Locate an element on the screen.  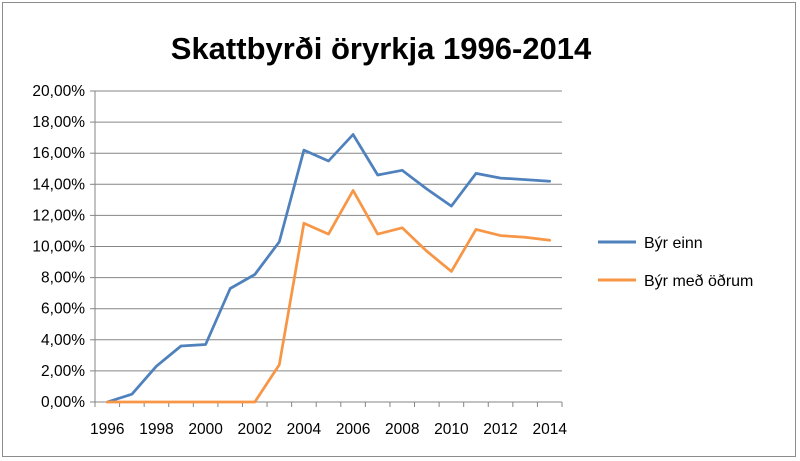
y-tick-label: 6,00% is located at coordinates (63, 309).